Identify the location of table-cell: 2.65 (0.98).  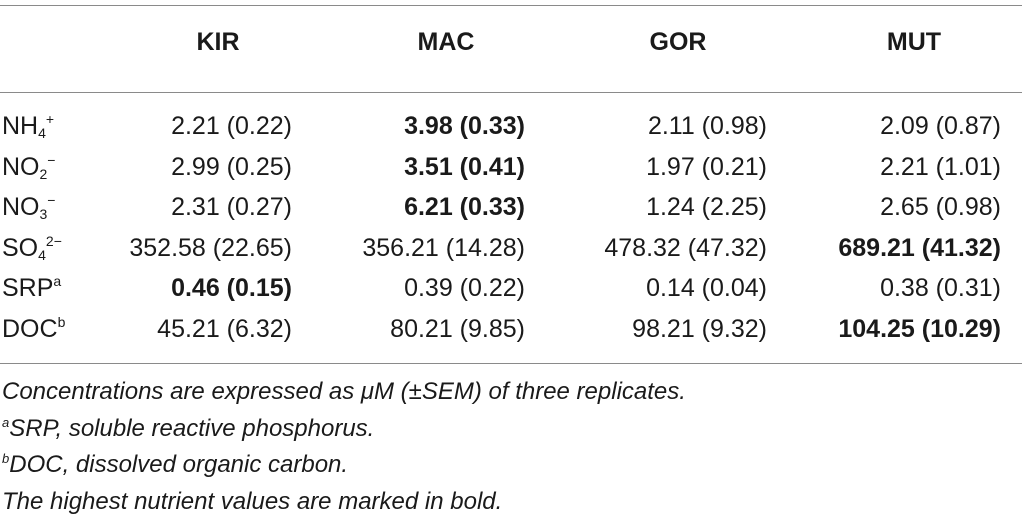
(940, 207).